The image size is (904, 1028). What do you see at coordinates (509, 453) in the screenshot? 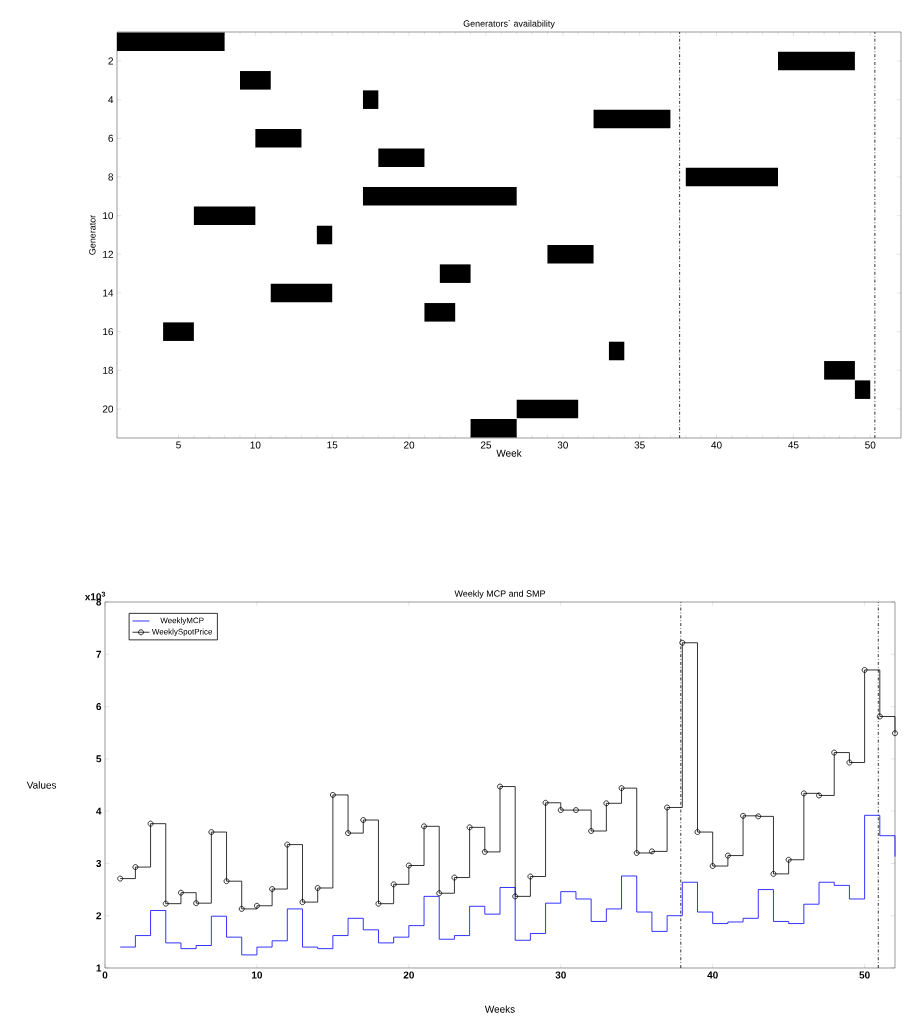
I see `x-axis-title: Week` at bounding box center [509, 453].